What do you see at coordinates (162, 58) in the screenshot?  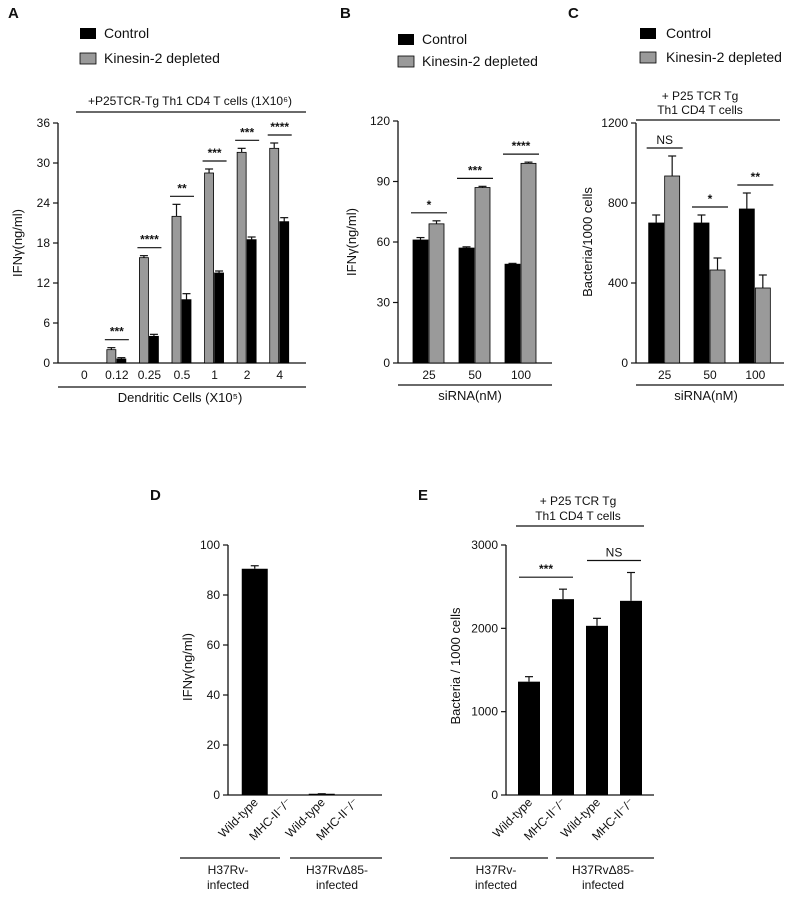 I see `legend-label-kd-a: Kinesin-2 depleted` at bounding box center [162, 58].